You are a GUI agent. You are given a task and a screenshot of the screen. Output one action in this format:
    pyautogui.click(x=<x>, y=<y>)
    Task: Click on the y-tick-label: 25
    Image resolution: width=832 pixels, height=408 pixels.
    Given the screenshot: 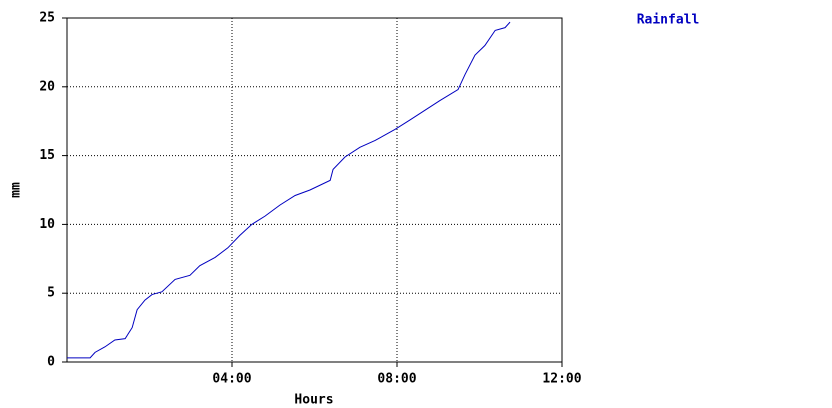 What is the action you would take?
    pyautogui.click(x=47, y=18)
    